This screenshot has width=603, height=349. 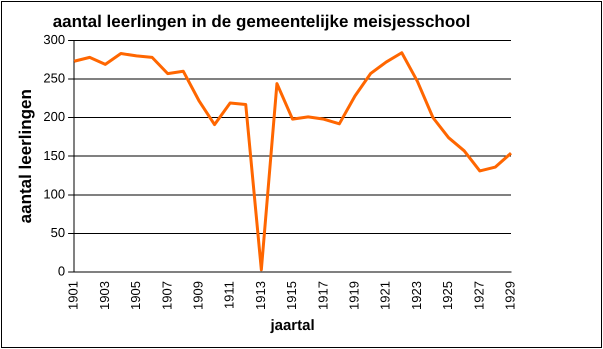 What do you see at coordinates (354, 295) in the screenshot?
I see `x-tick-label: 1919` at bounding box center [354, 295].